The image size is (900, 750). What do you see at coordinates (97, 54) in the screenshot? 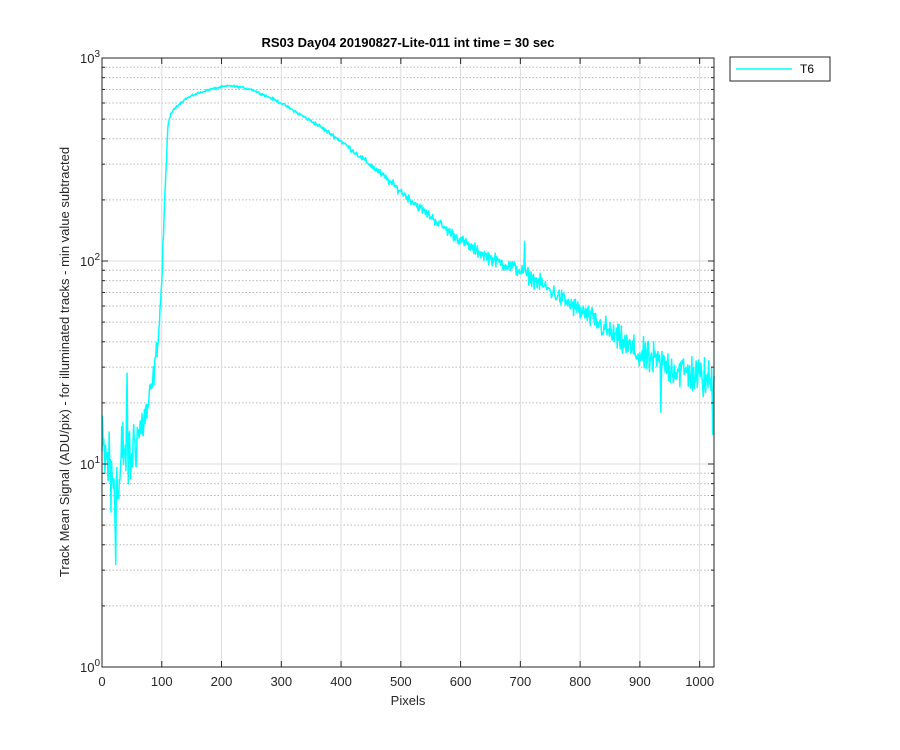
I see `y-tick-exponent: 3` at bounding box center [97, 54].